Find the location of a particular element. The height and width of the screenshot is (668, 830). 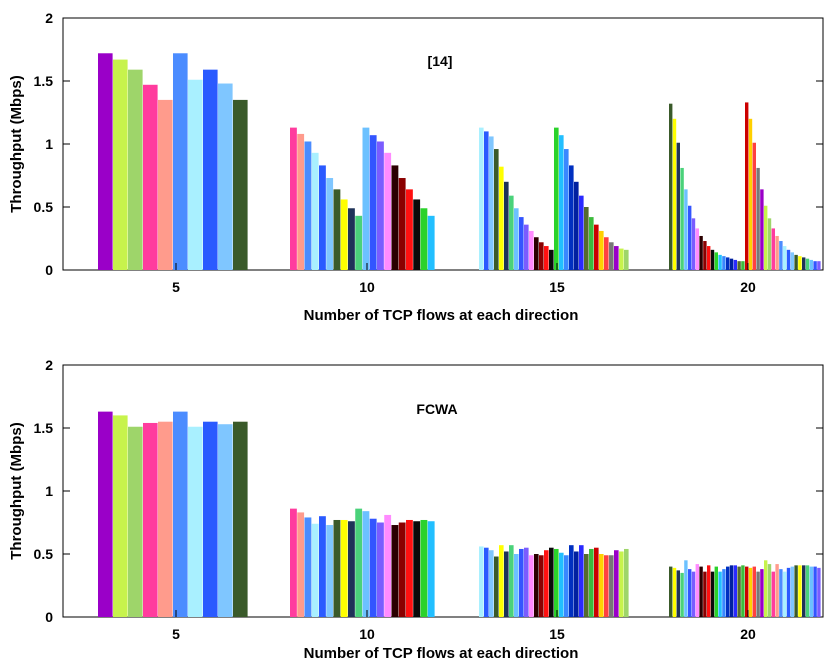

bar-panel1-group15-flow26 is located at coordinates (606, 253).